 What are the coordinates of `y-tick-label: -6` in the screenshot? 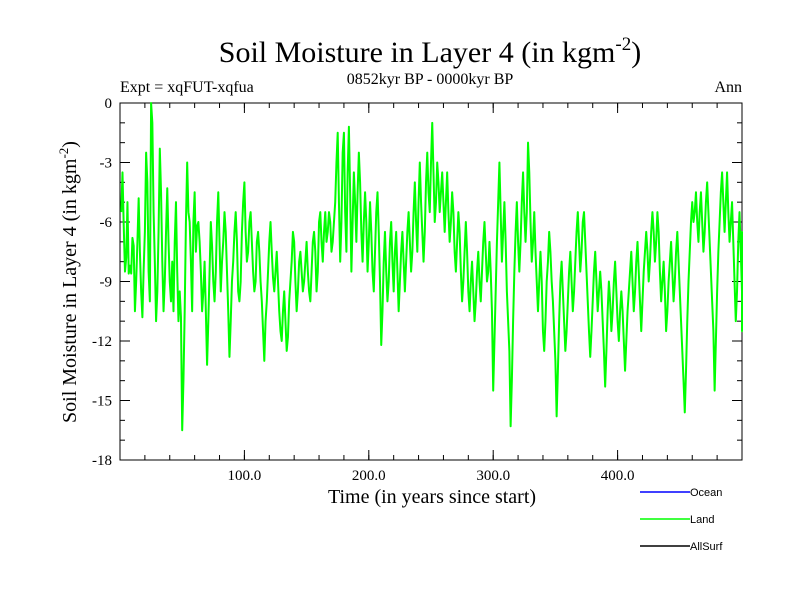 It's located at (106, 223).